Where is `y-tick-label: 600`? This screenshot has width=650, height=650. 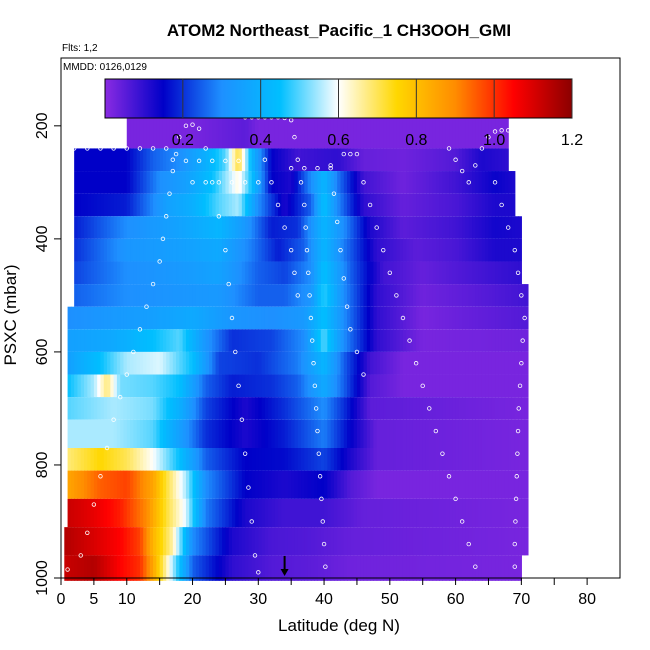 y-tick-label: 600 is located at coordinates (42, 351).